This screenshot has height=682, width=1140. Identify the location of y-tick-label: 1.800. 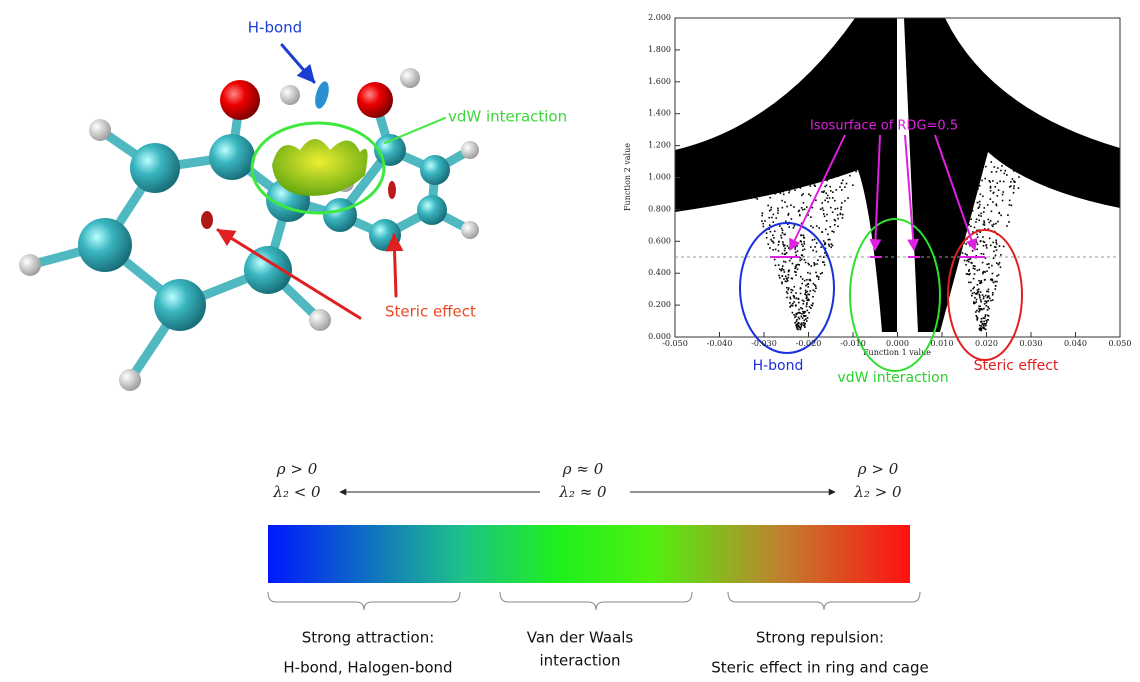
(659, 49).